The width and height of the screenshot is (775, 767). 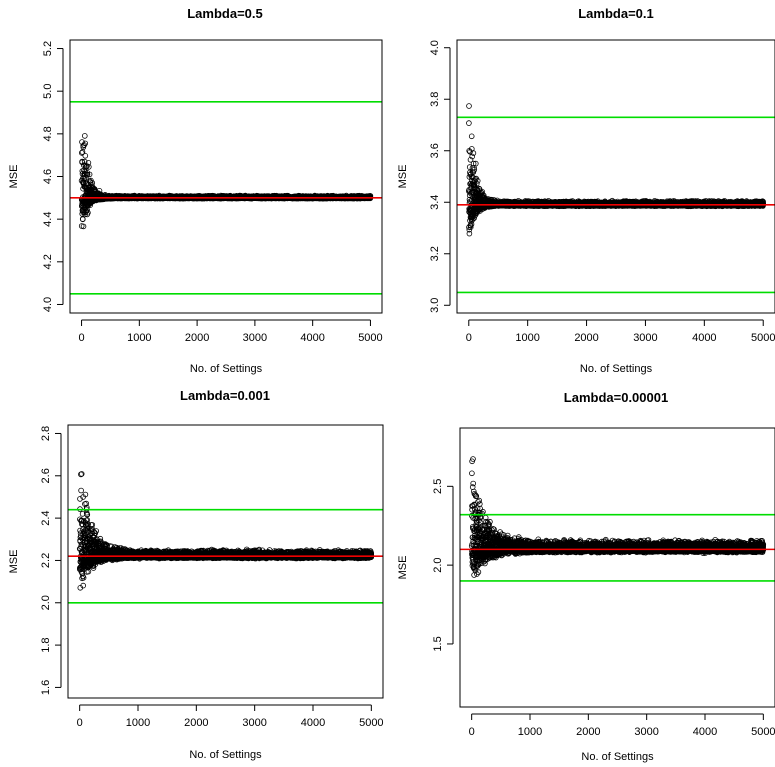 What do you see at coordinates (226, 181) in the screenshot?
I see `scatter-points` at bounding box center [226, 181].